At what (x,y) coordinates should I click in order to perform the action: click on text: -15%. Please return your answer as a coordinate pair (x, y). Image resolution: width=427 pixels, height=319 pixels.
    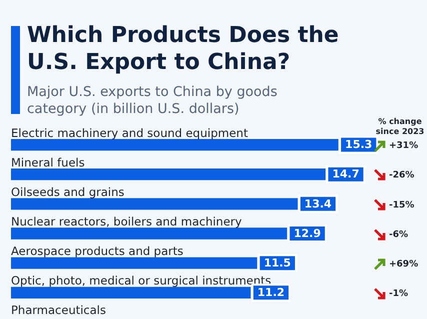
    Looking at the image, I should click on (401, 205).